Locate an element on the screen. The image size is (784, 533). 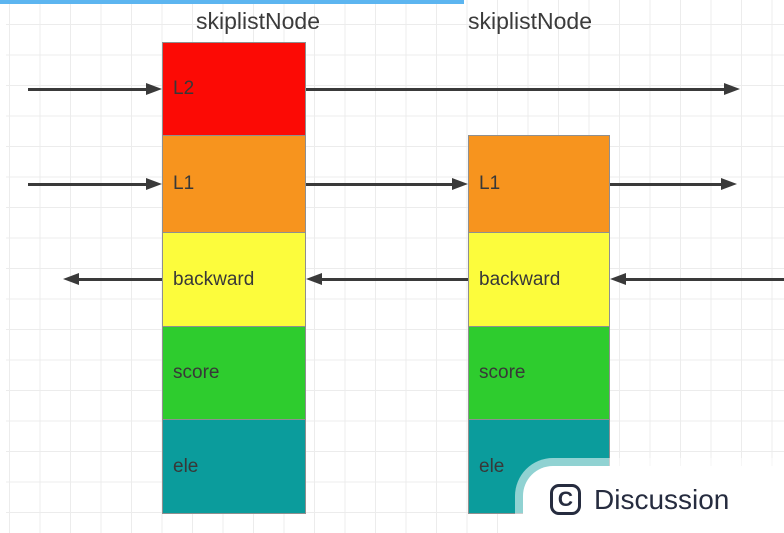
node2-segment-ele-label: ele is located at coordinates (492, 466).